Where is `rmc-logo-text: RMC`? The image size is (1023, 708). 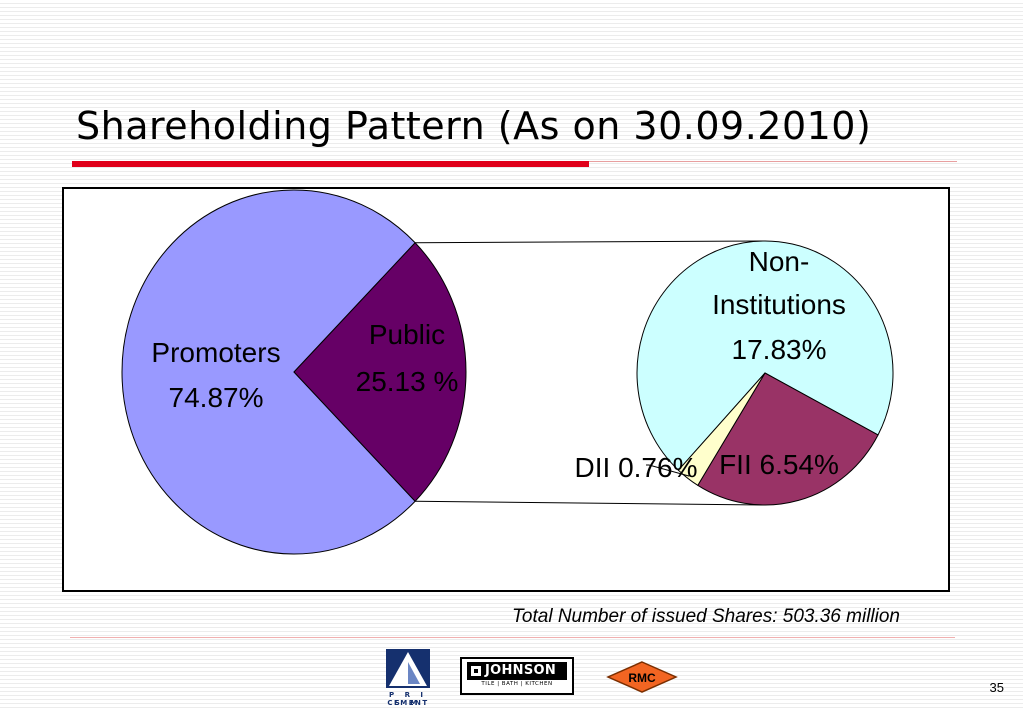 rmc-logo-text: RMC is located at coordinates (642, 678).